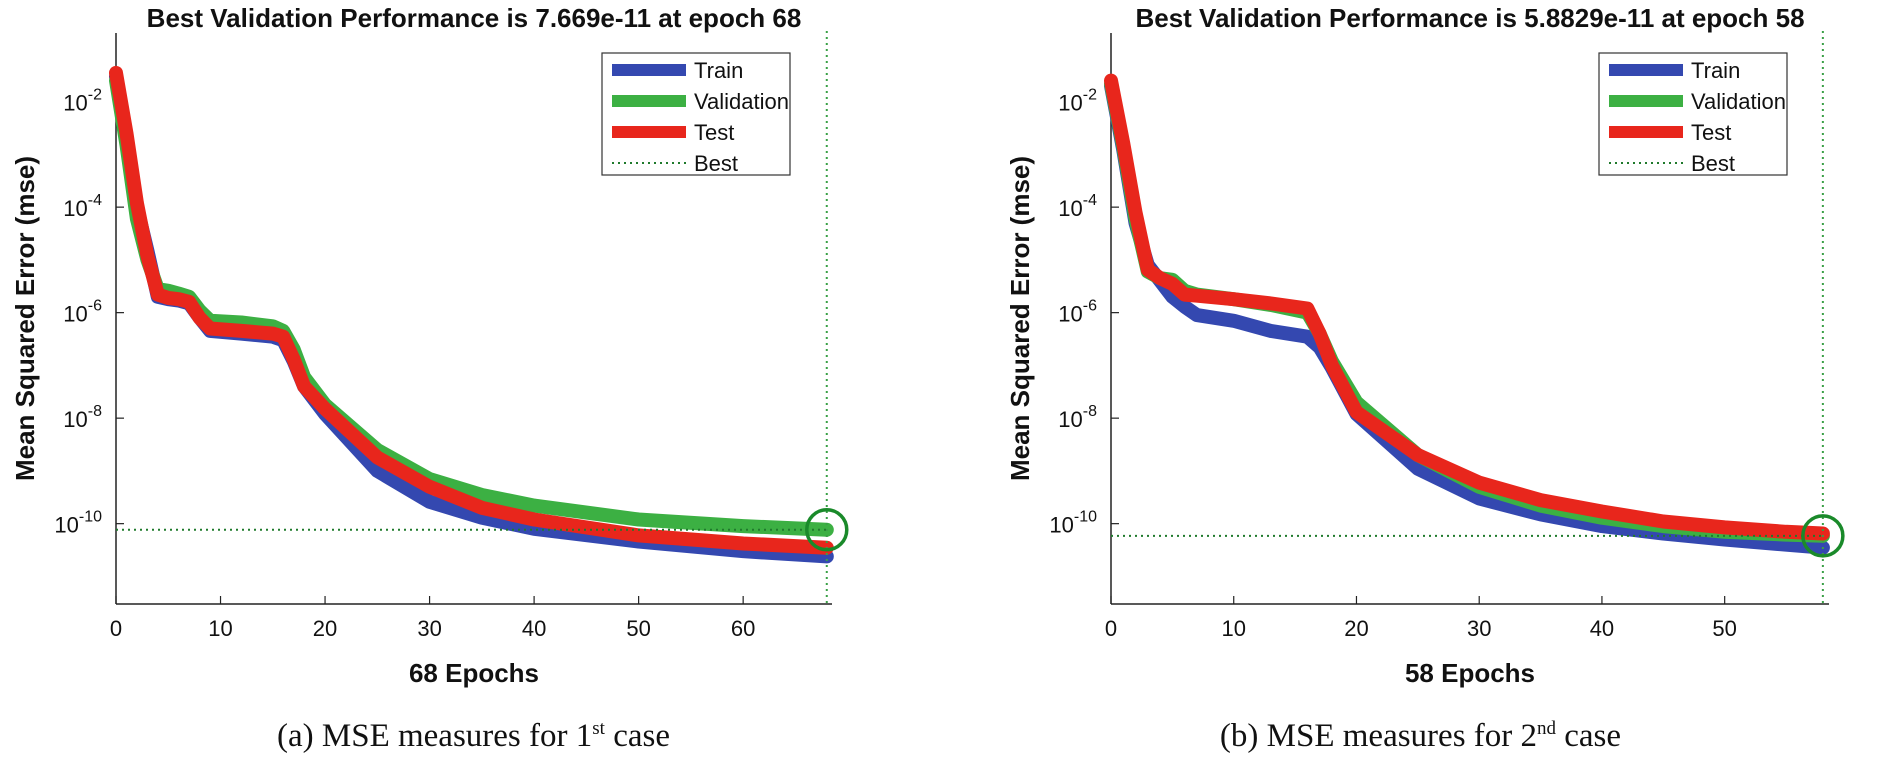  Describe the element at coordinates (1470, 673) in the screenshot. I see `chart-b-xlabel: 58 Epochs` at that location.